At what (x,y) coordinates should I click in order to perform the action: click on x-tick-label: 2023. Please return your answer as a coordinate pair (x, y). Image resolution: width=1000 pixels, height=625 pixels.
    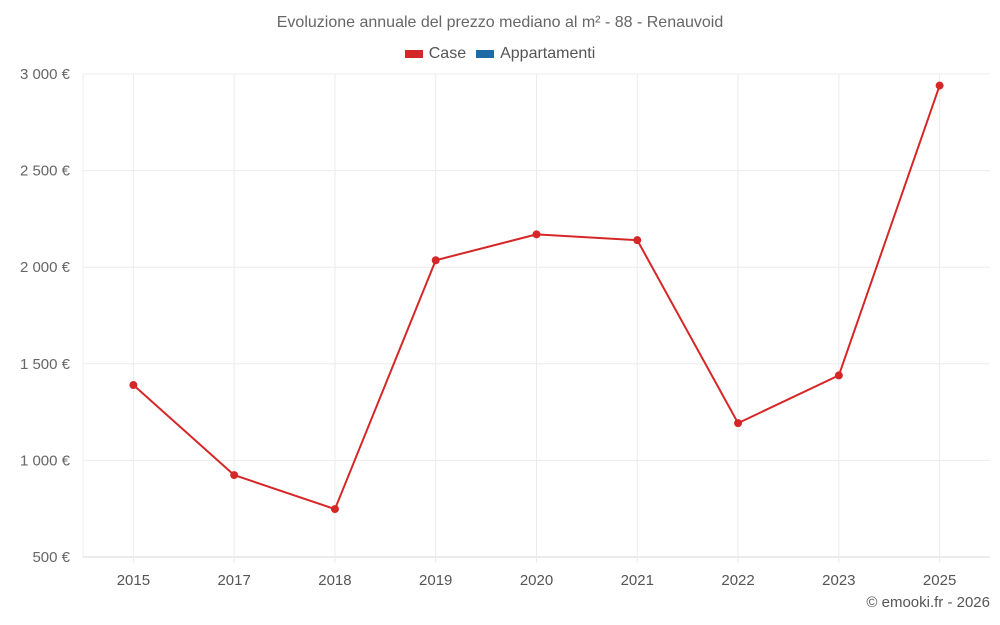
    Looking at the image, I should click on (838, 580).